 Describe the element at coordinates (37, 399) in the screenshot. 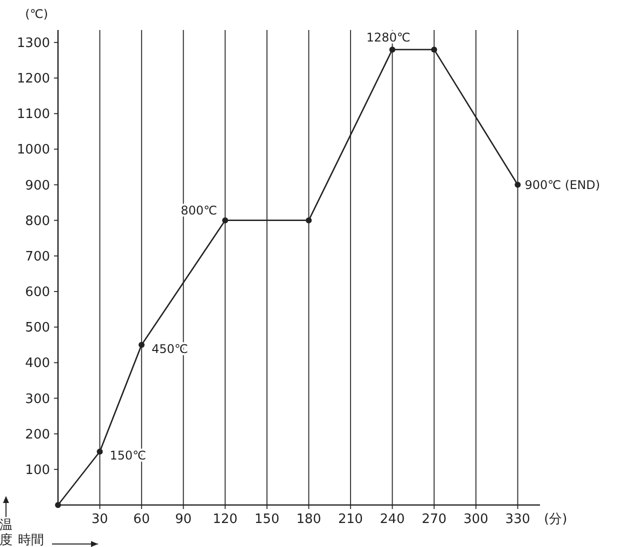

I see `y-tick-label: 300` at that location.